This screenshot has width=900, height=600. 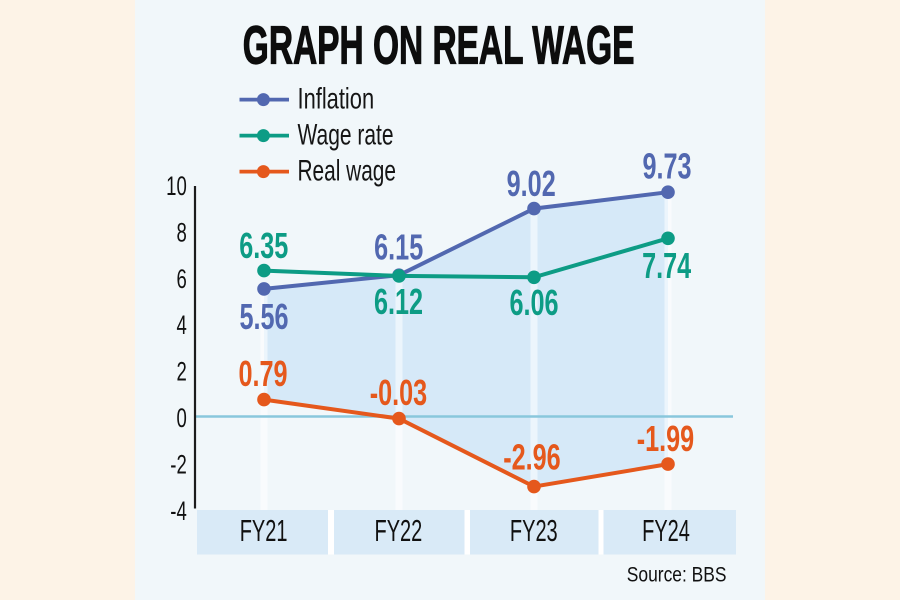 I want to click on svg-text: 0.79, so click(x=262, y=374).